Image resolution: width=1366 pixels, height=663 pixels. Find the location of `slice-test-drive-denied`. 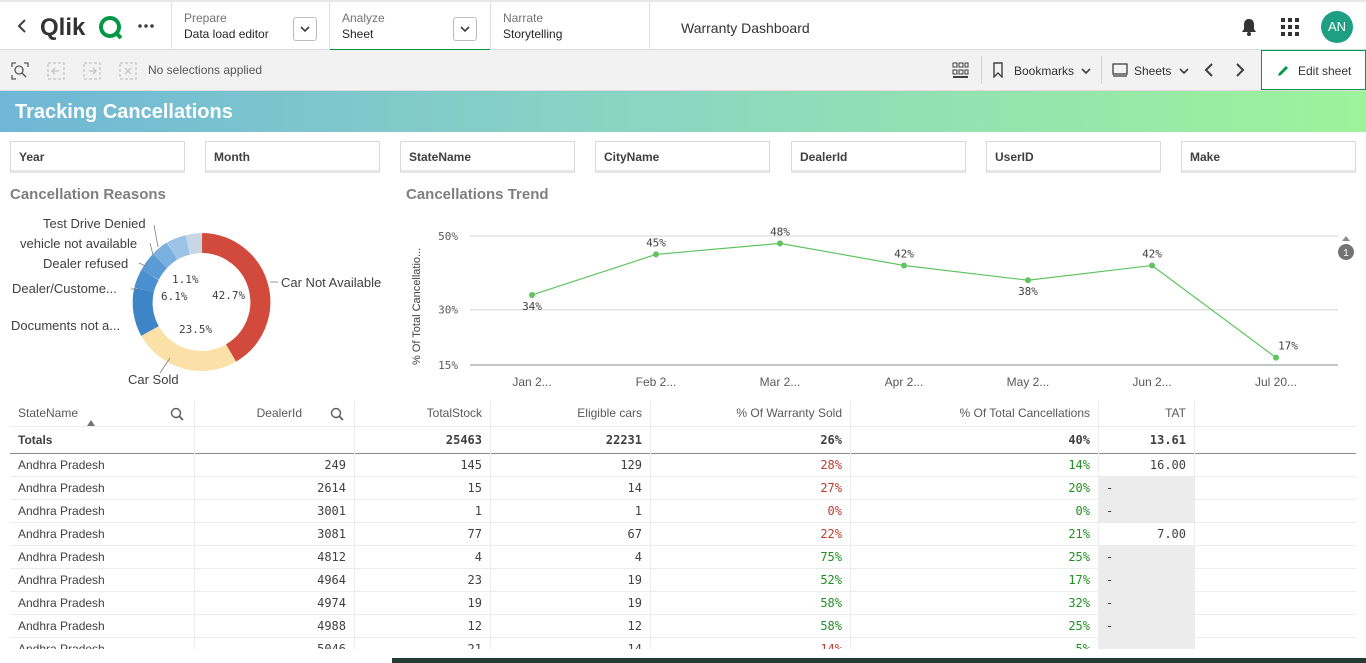

slice-test-drive-denied is located at coordinates (179, 247).